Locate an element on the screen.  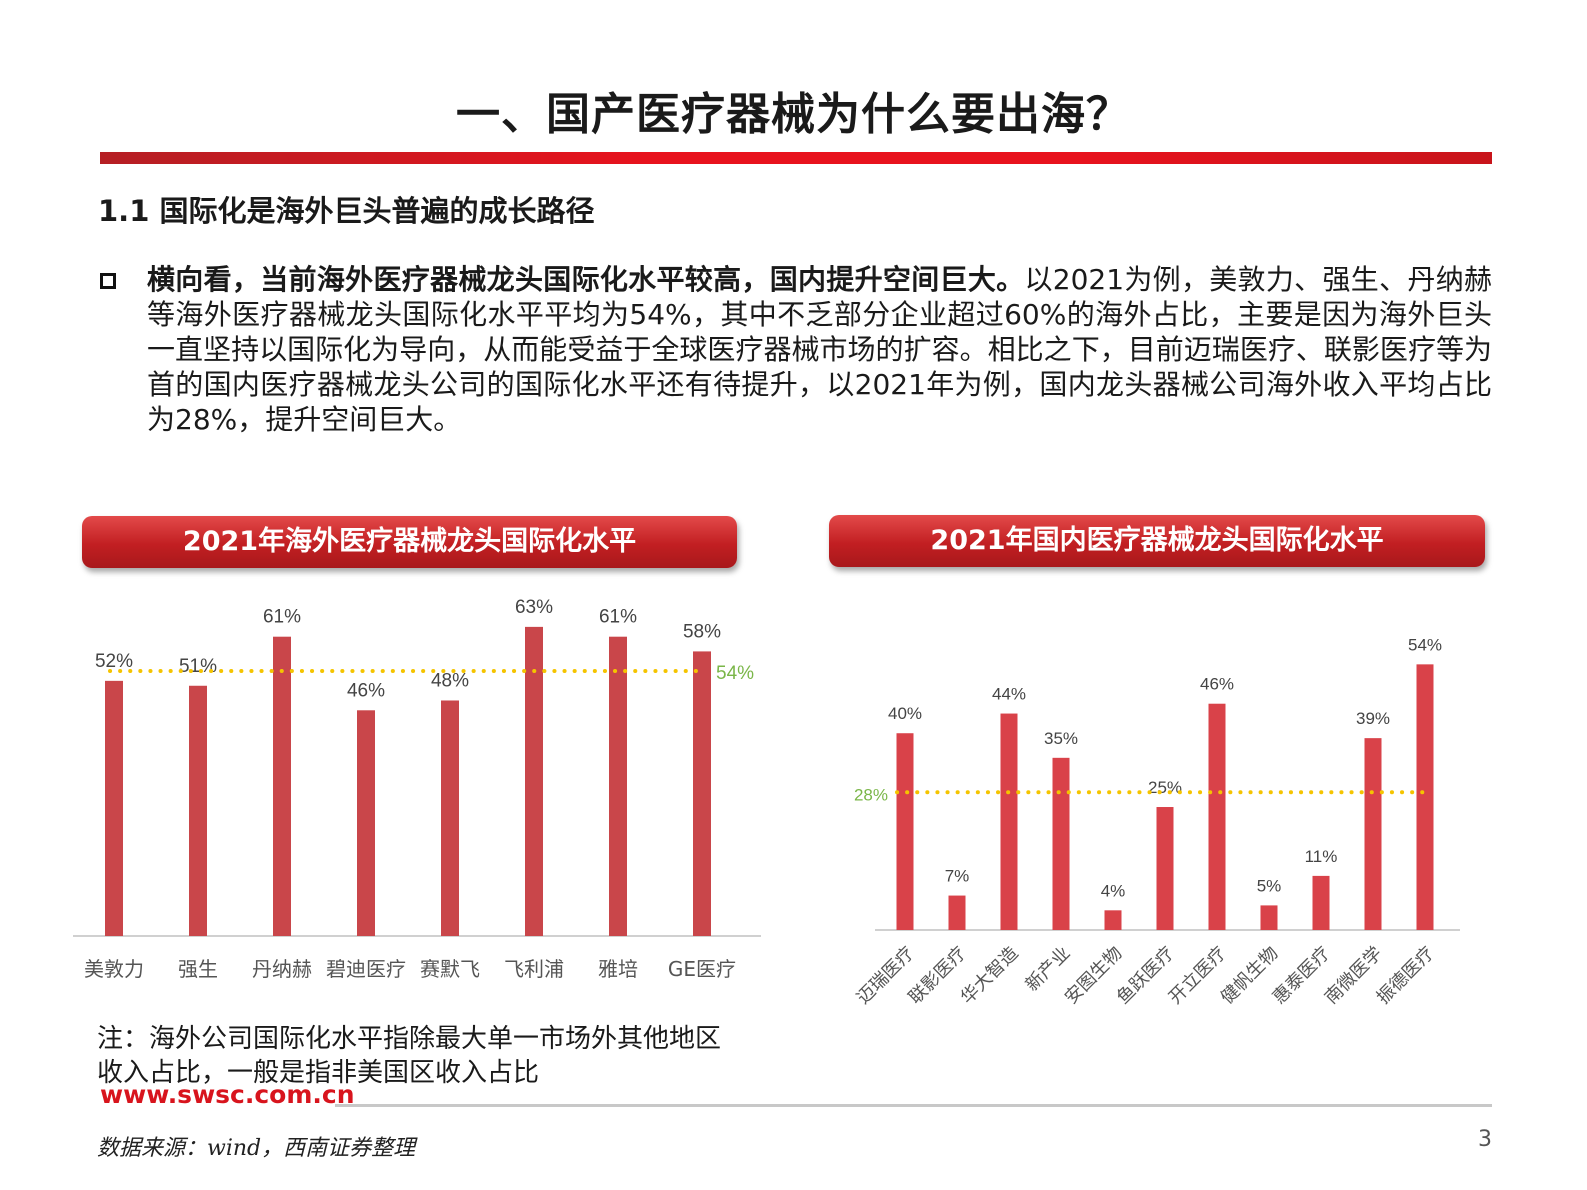
x-tick-label: 碧迪医疗 is located at coordinates (366, 969).